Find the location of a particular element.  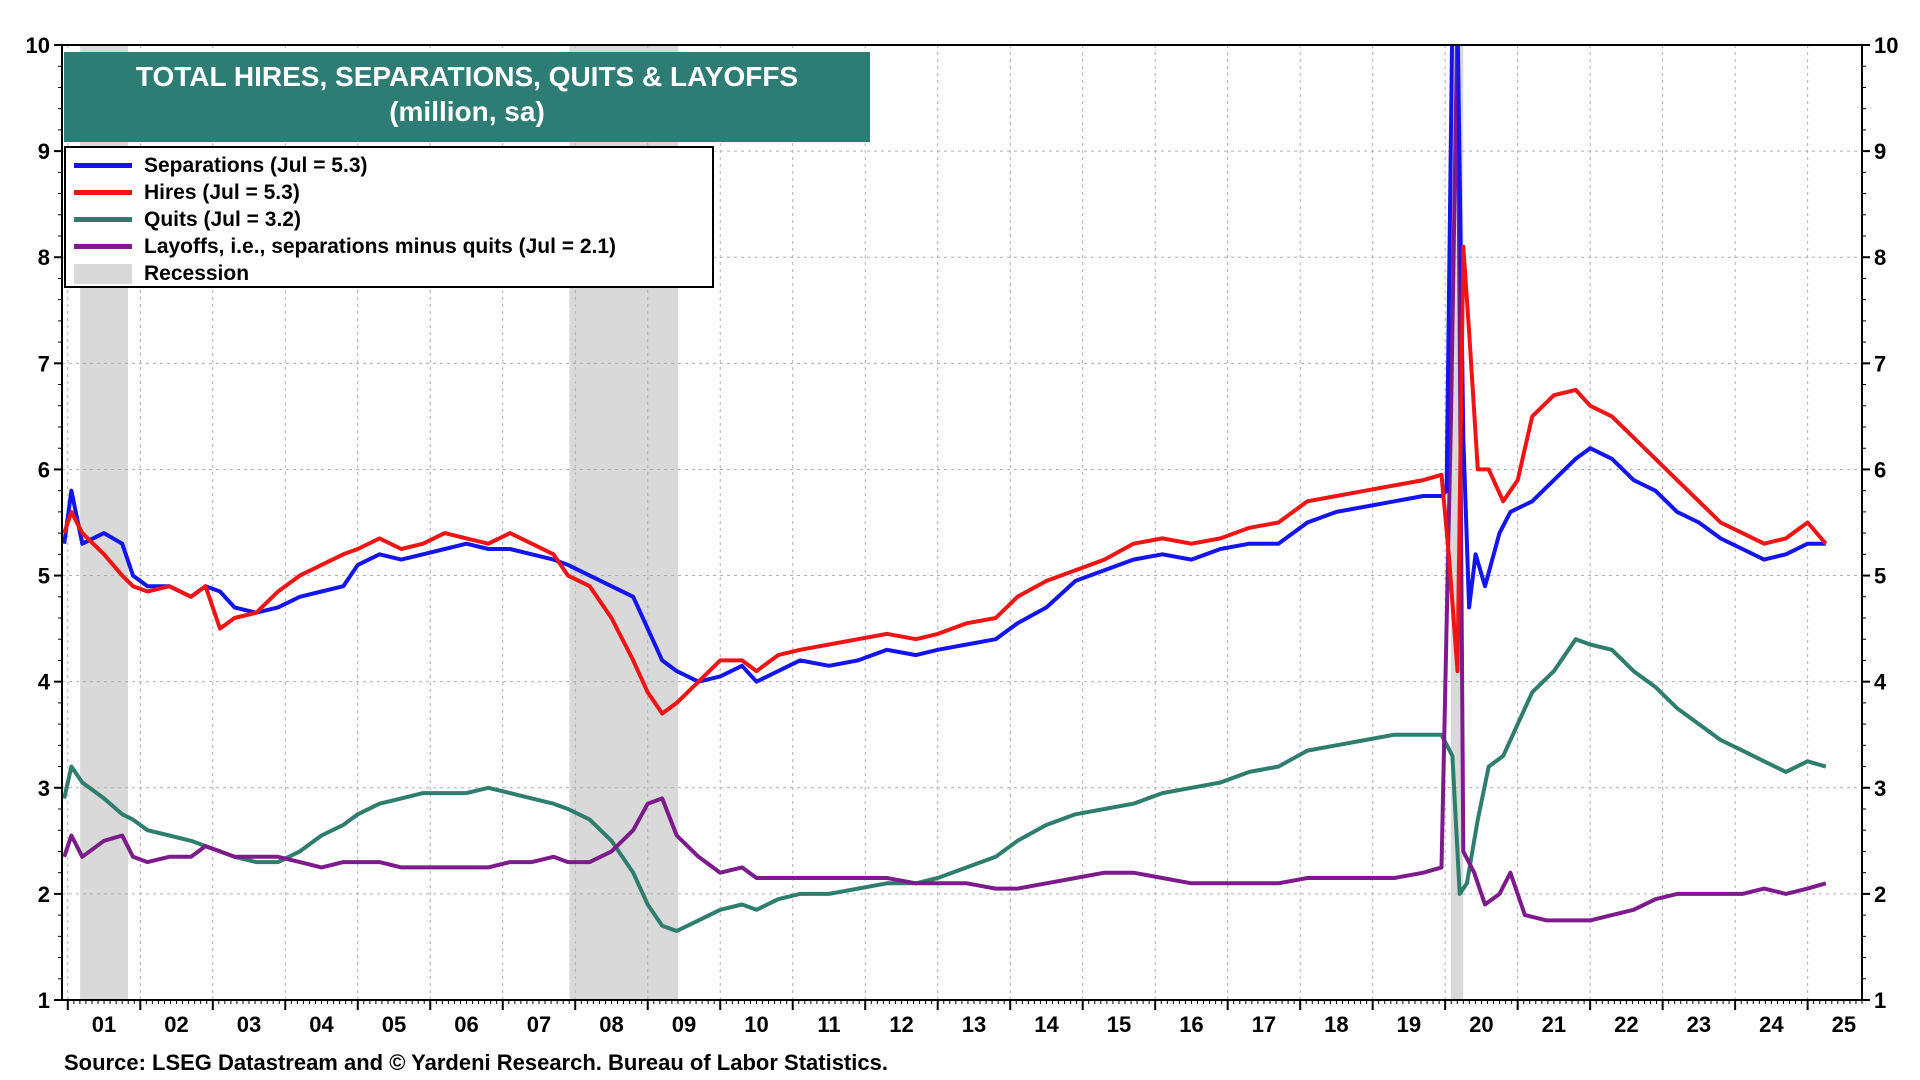

x-tick-label: 15 is located at coordinates (1119, 1024).